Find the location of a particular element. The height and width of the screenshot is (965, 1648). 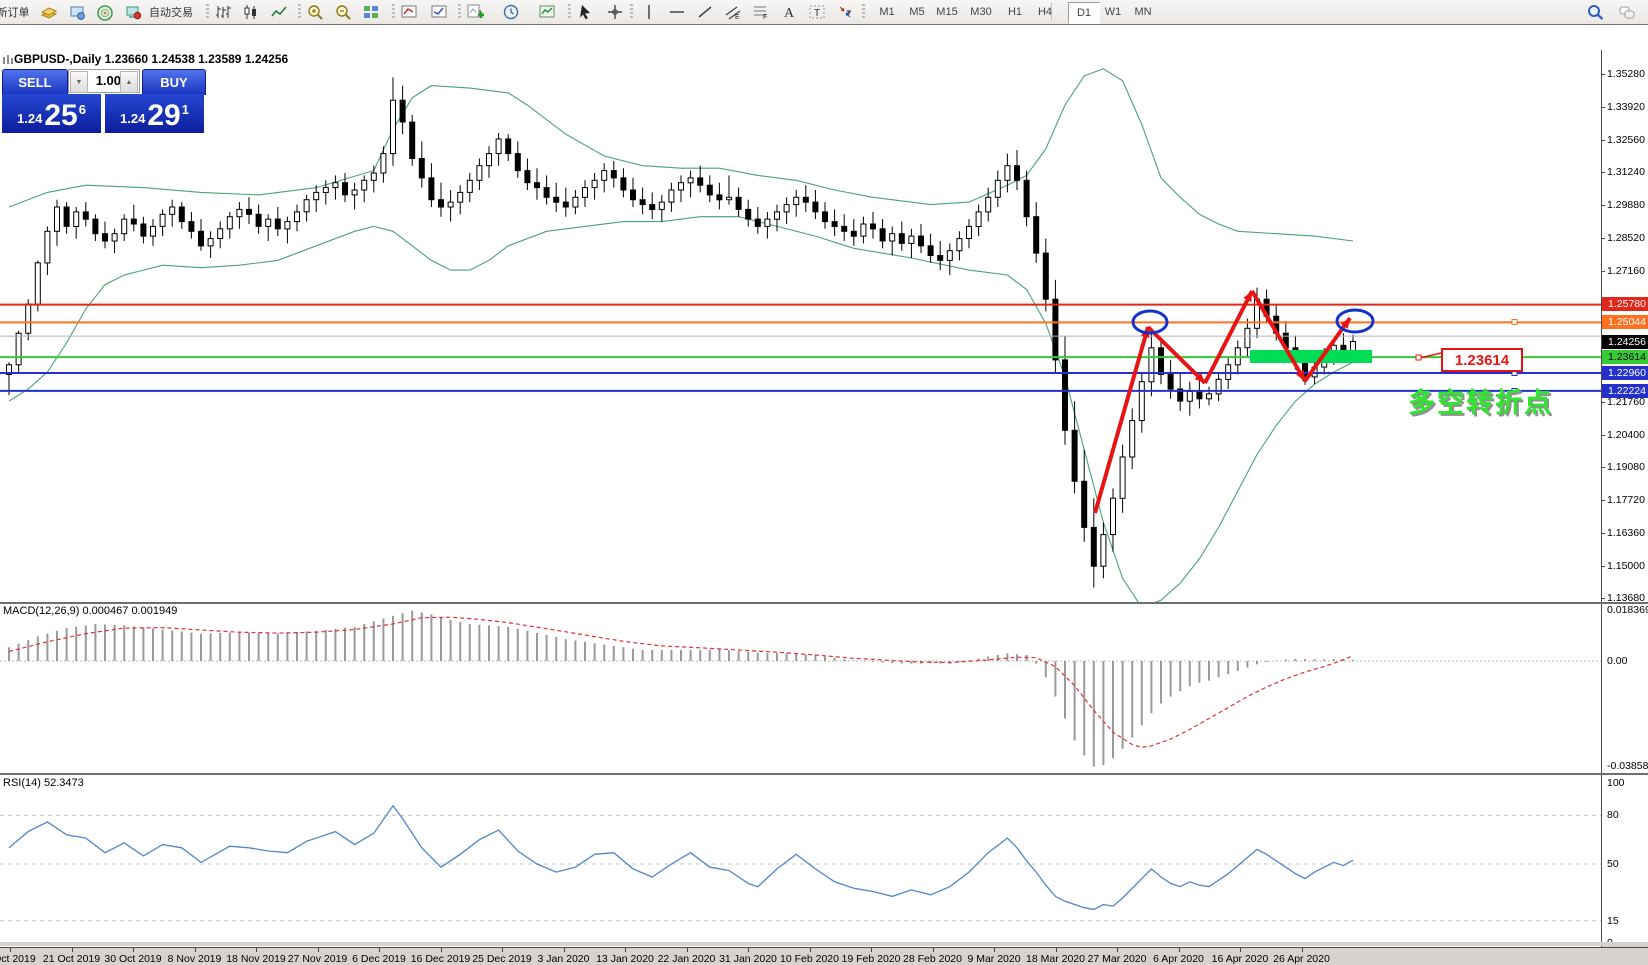

price-callout-label: 1.23614 is located at coordinates (1482, 360).